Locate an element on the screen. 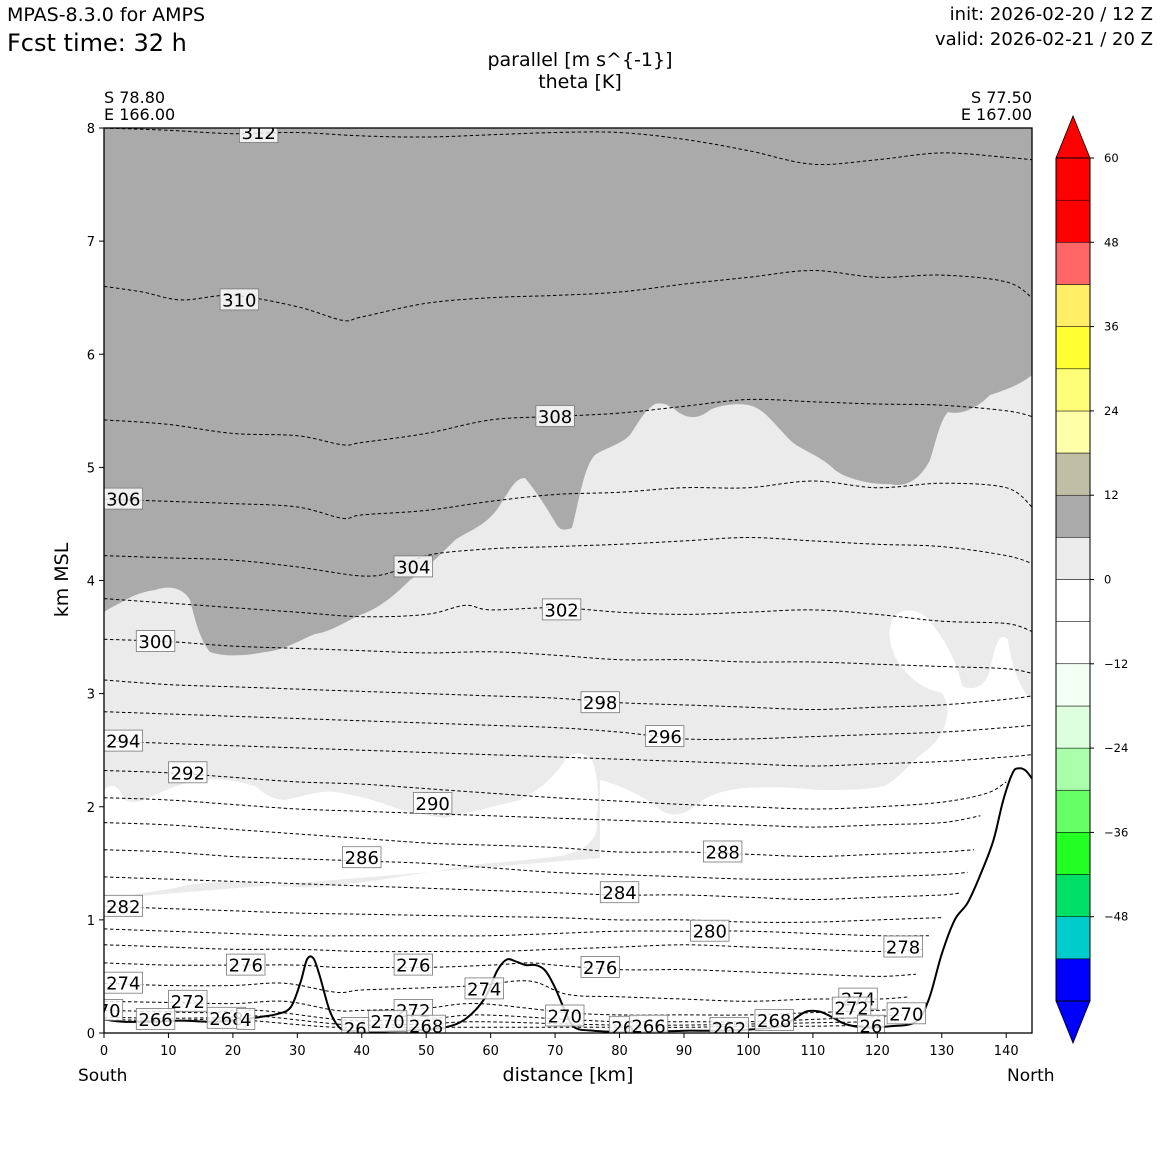 The height and width of the screenshot is (1160, 1160). x-axis-label: distance [km] is located at coordinates (568, 1075).